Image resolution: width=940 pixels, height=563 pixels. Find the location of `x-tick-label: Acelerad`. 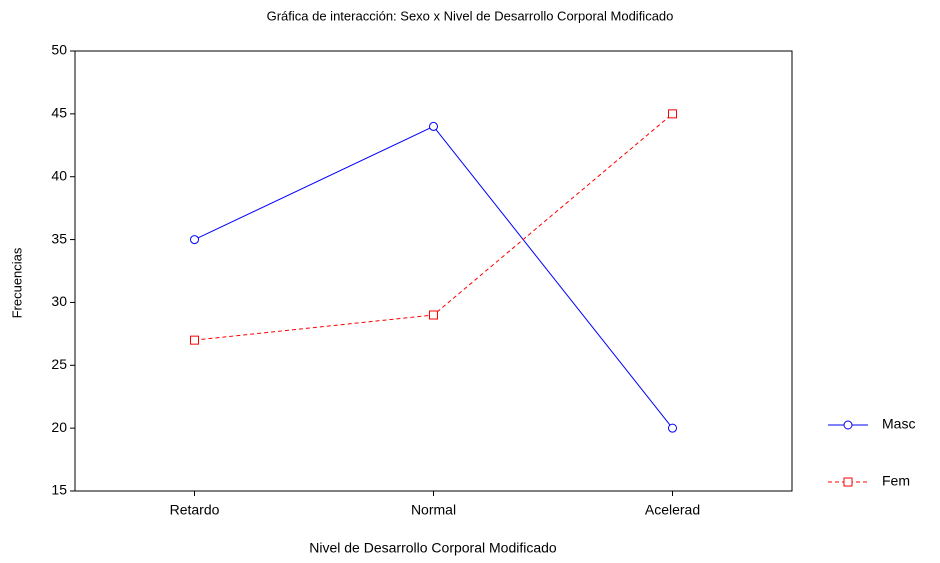

x-tick-label: Acelerad is located at coordinates (672, 510).